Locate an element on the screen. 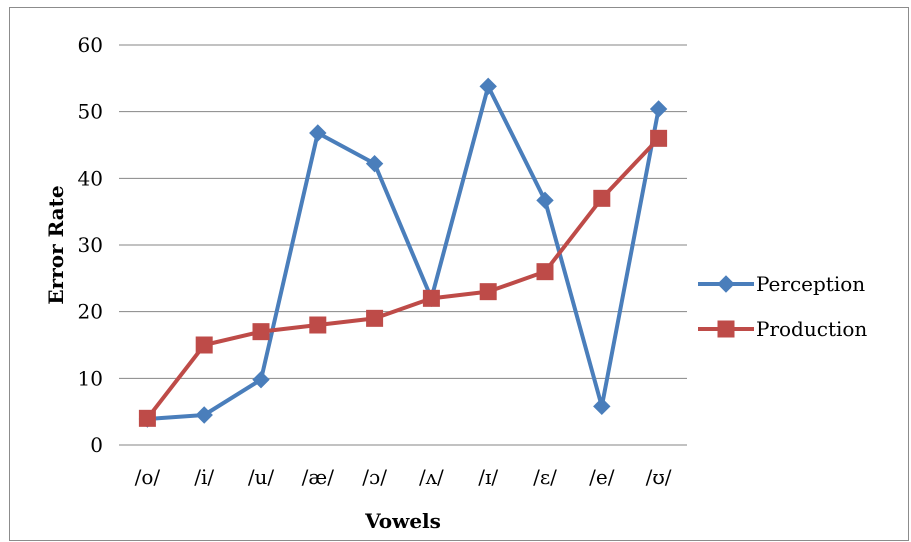  legend-label-production: Production is located at coordinates (811, 329).